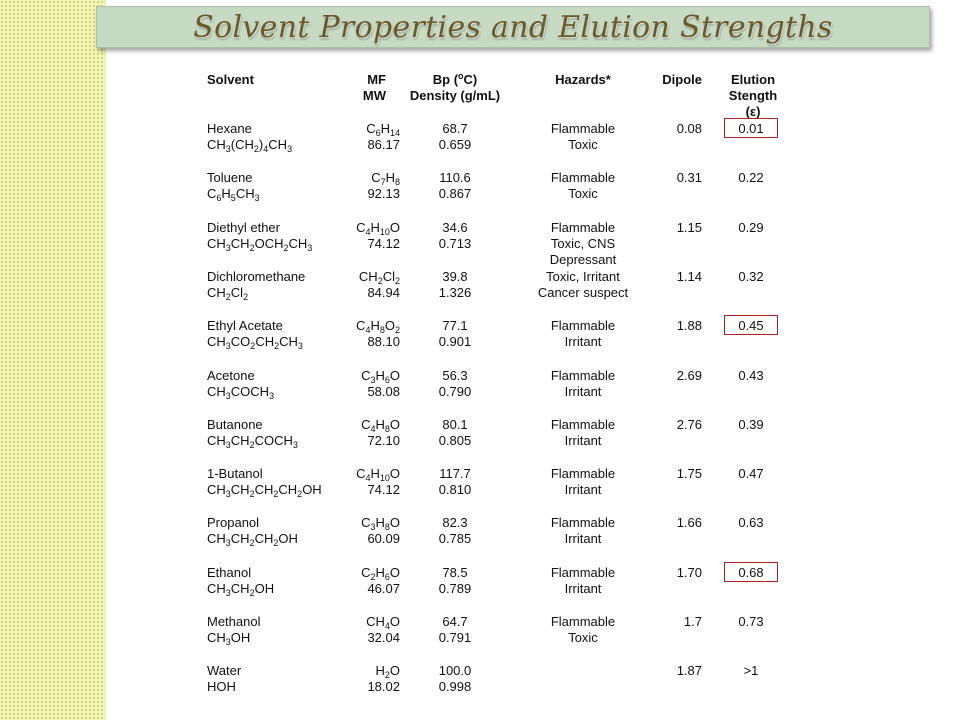  I want to click on mf-mw-cell: C7H8 92.13, so click(365, 186).